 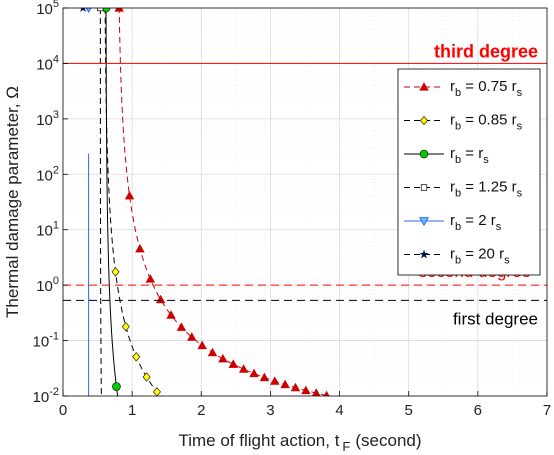 I want to click on y-tick-label: 10², so click(x=47, y=174).